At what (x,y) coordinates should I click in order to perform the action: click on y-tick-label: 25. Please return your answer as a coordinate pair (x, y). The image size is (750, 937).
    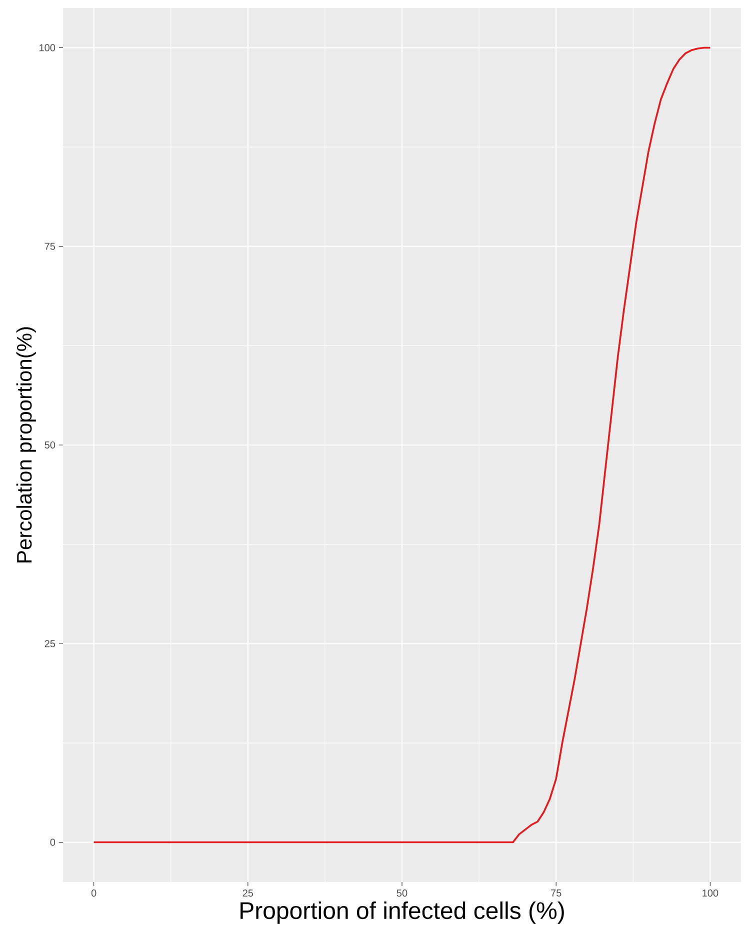
    Looking at the image, I should click on (50, 644).